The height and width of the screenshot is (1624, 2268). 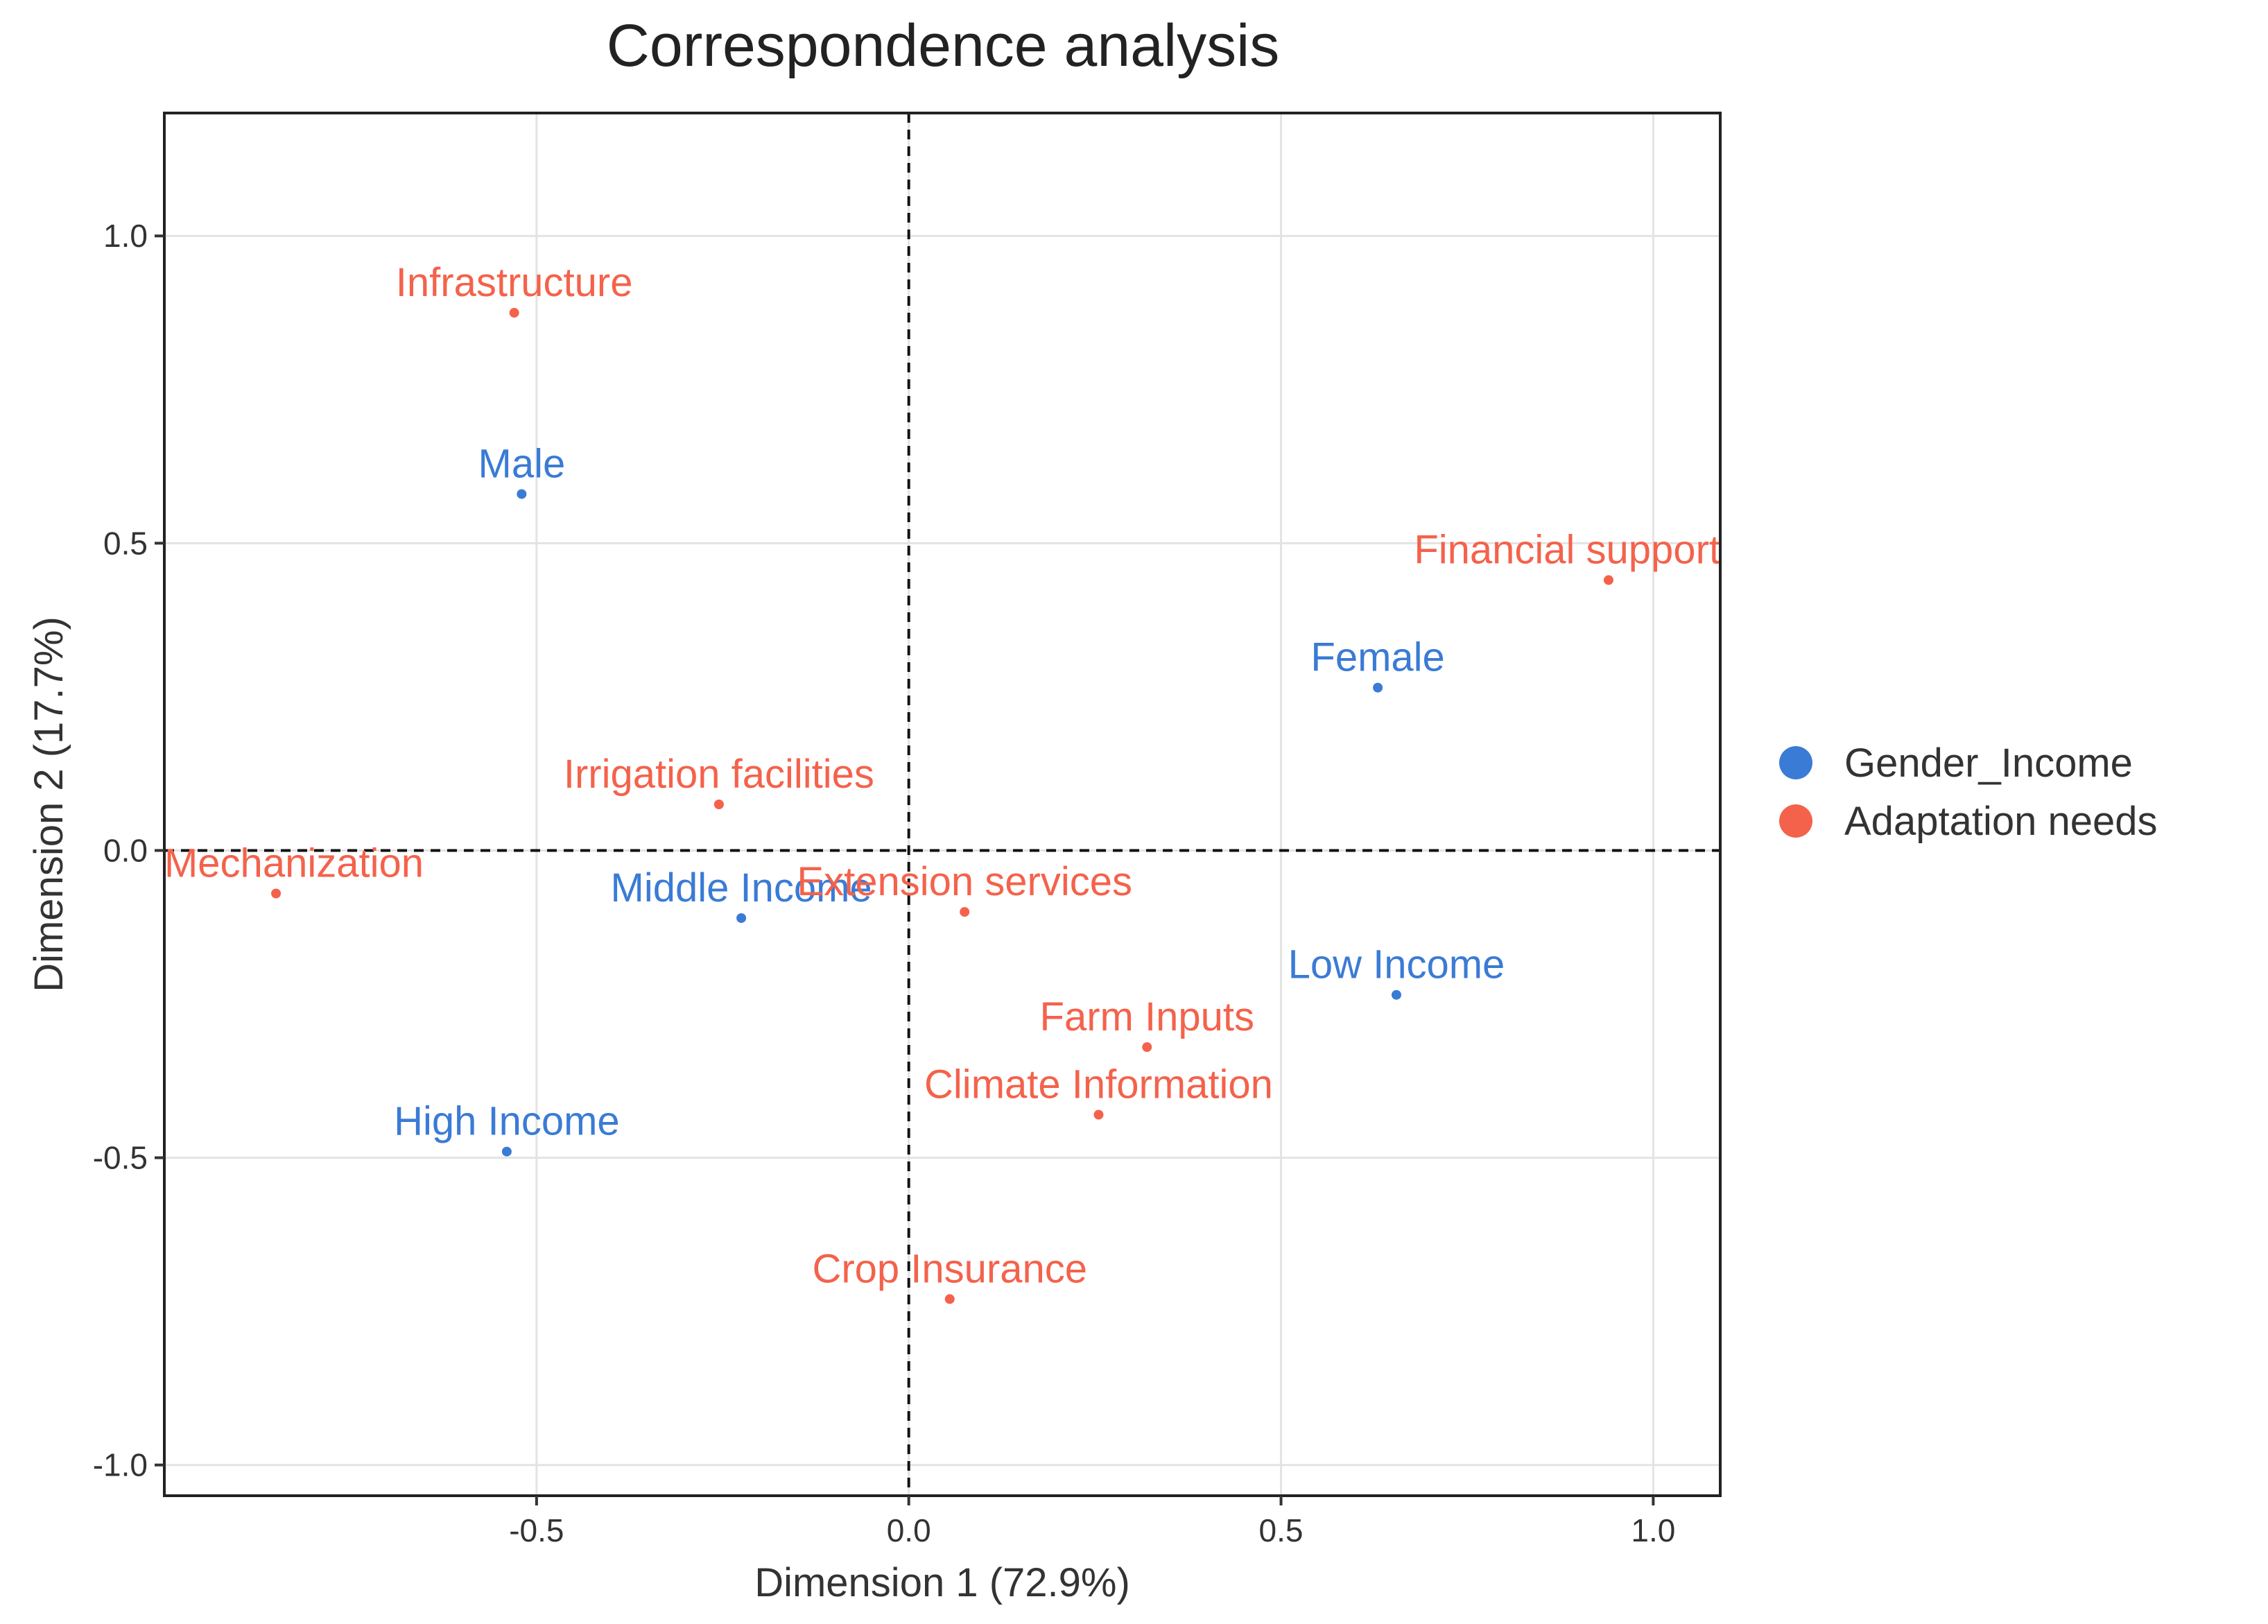 I want to click on y-tick-label: -1.0, so click(x=120, y=1465).